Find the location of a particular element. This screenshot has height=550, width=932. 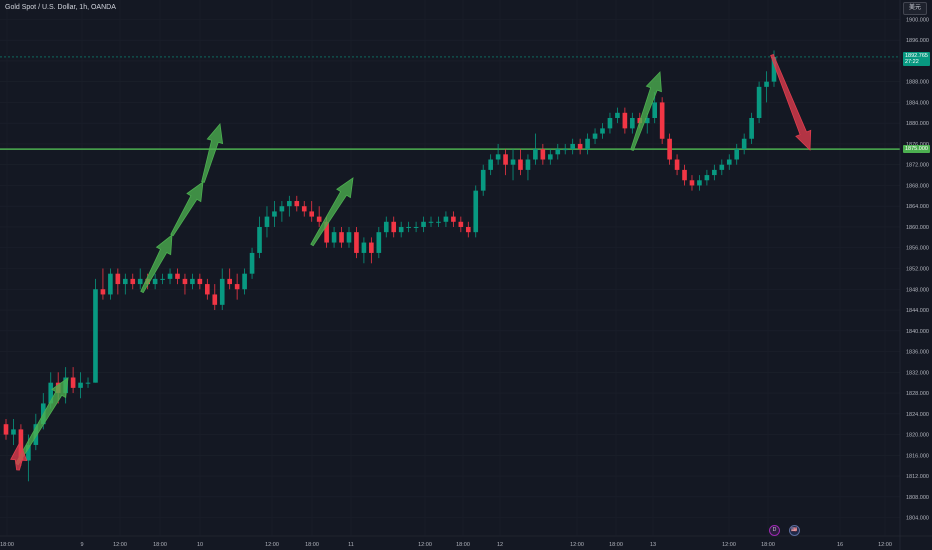

price-tick-label: 1824.000 is located at coordinates (917, 415).